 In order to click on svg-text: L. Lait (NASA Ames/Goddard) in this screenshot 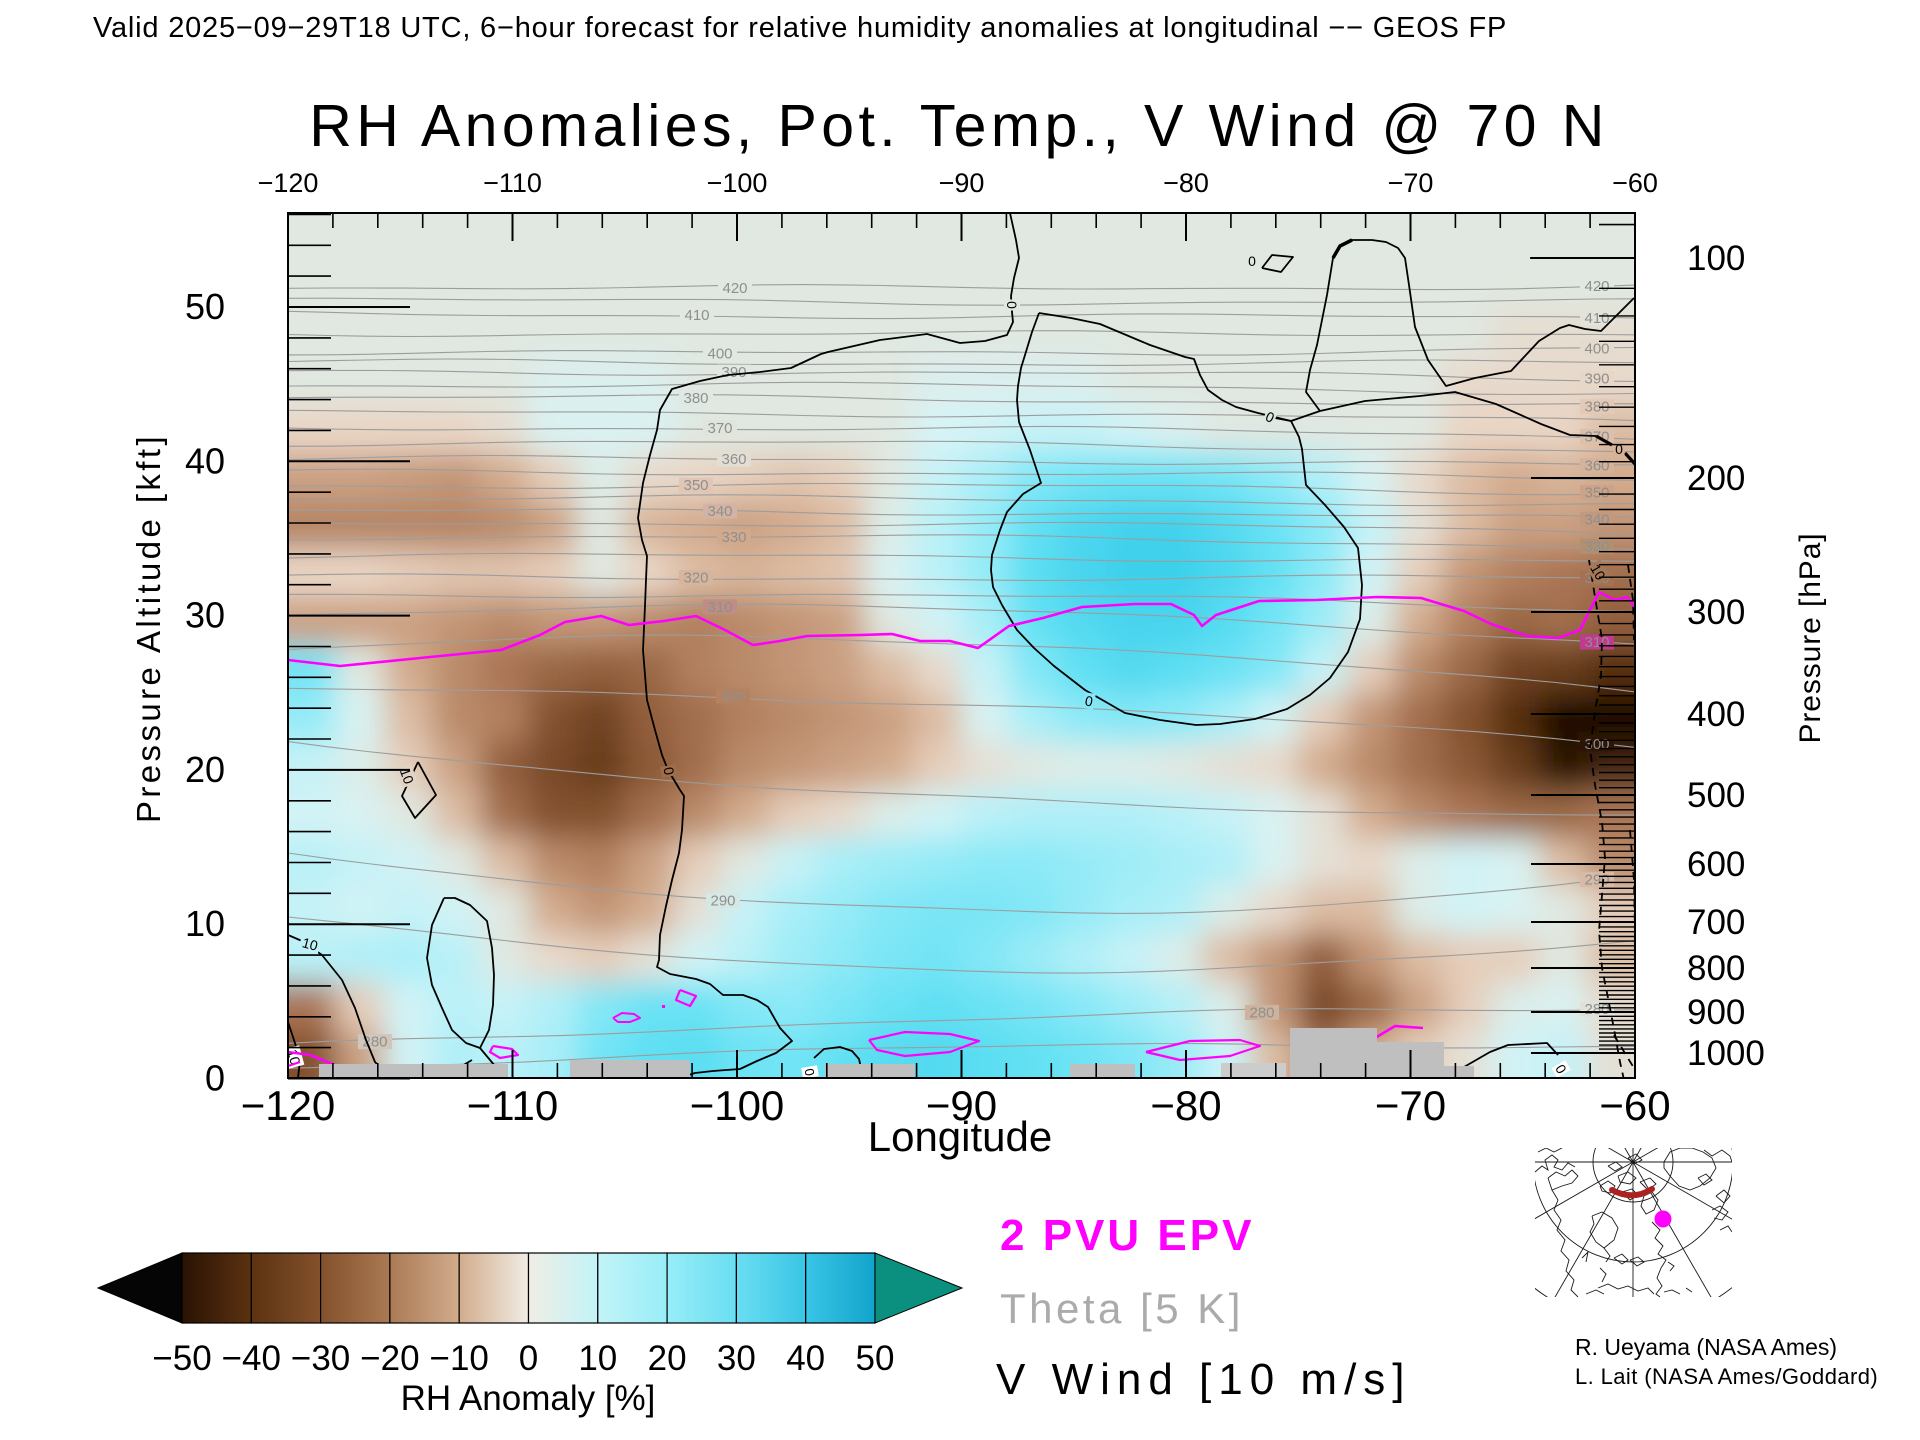, I will do `click(1726, 1376)`.